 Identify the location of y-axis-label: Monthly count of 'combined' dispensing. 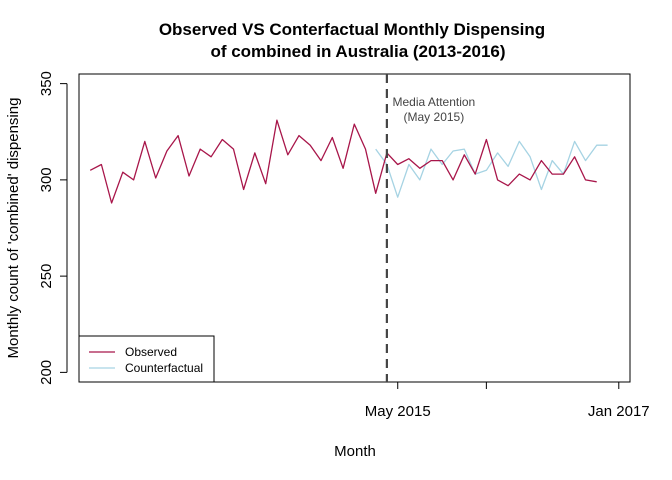
(13, 228).